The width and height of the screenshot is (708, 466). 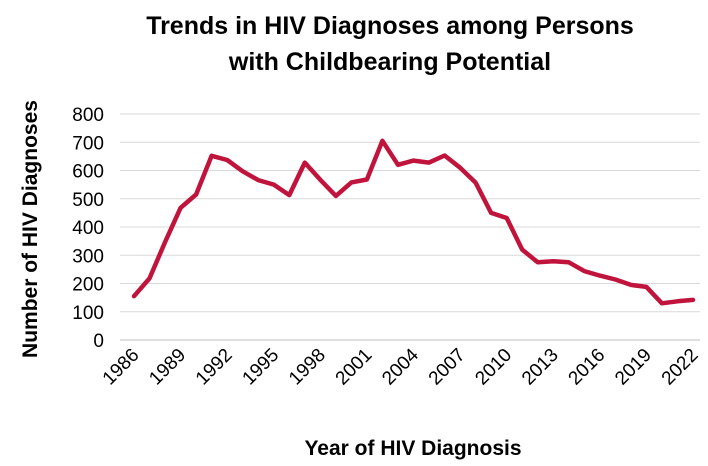 I want to click on x-tick-label: 1998, so click(x=307, y=367).